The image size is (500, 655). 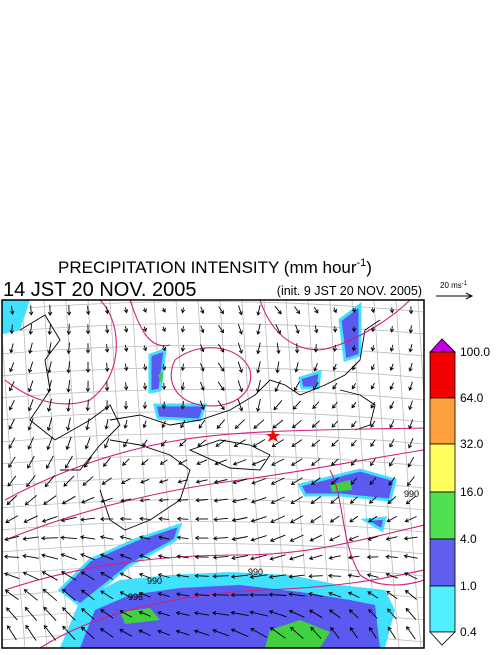 I want to click on init-time: (init. 9 JST 20 NOV. 2005), so click(x=349, y=291).